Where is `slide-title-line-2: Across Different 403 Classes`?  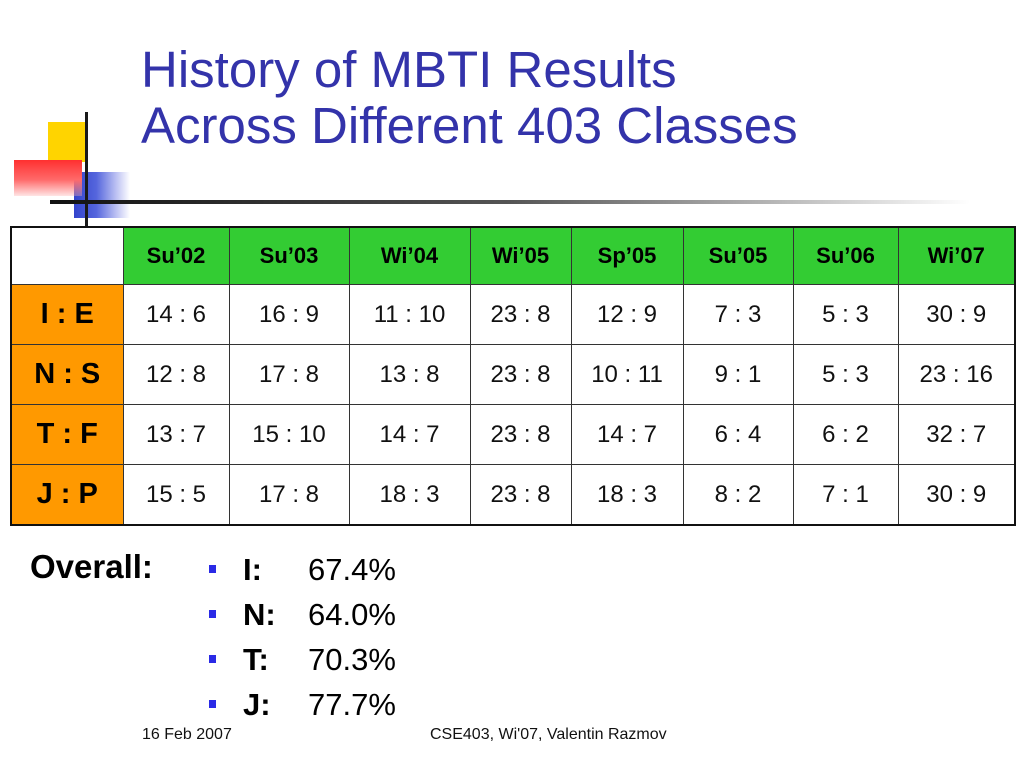 slide-title-line-2: Across Different 403 Classes is located at coordinates (469, 125).